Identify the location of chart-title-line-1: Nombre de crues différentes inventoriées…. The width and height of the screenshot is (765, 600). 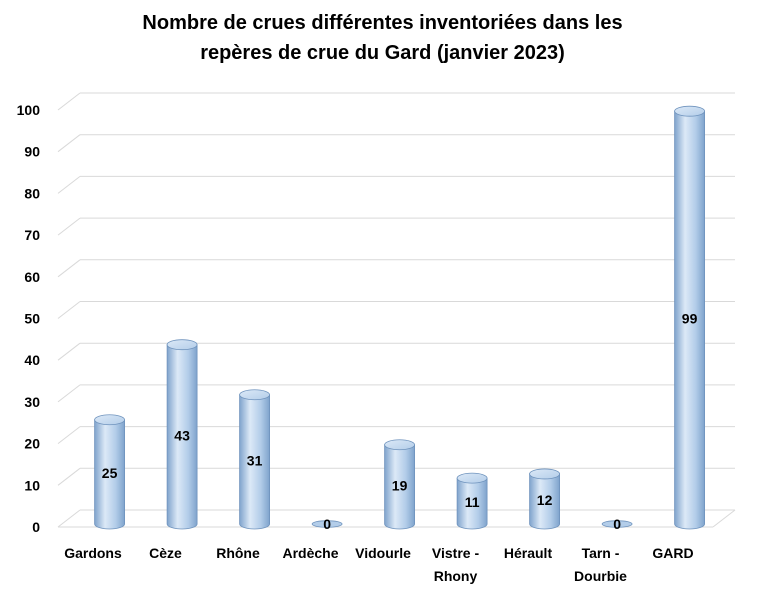
(382, 23).